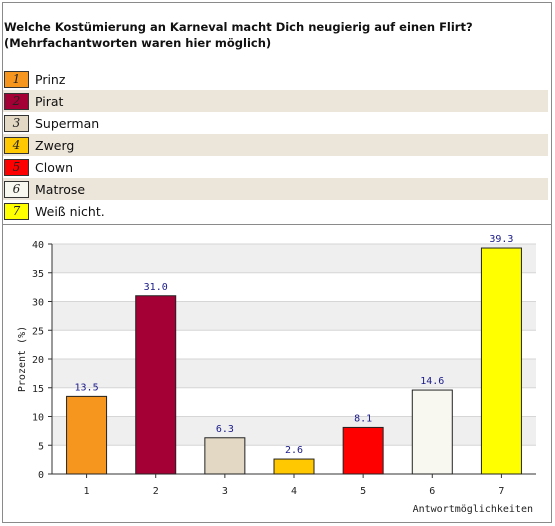  Describe the element at coordinates (275, 79) in the screenshot. I see `legend-item: 1 Prinz` at that location.